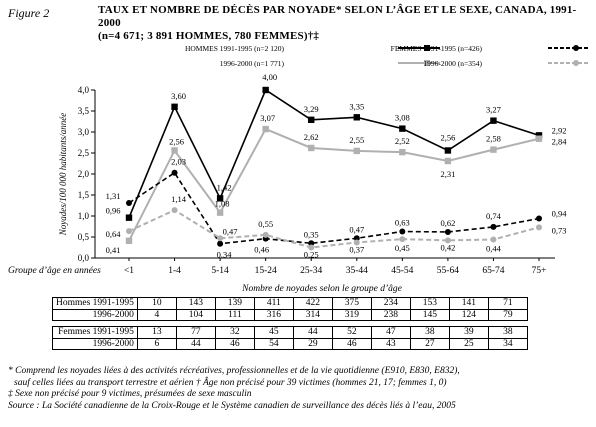  Describe the element at coordinates (311, 255) in the screenshot. I see `data-label: 0,25` at that location.